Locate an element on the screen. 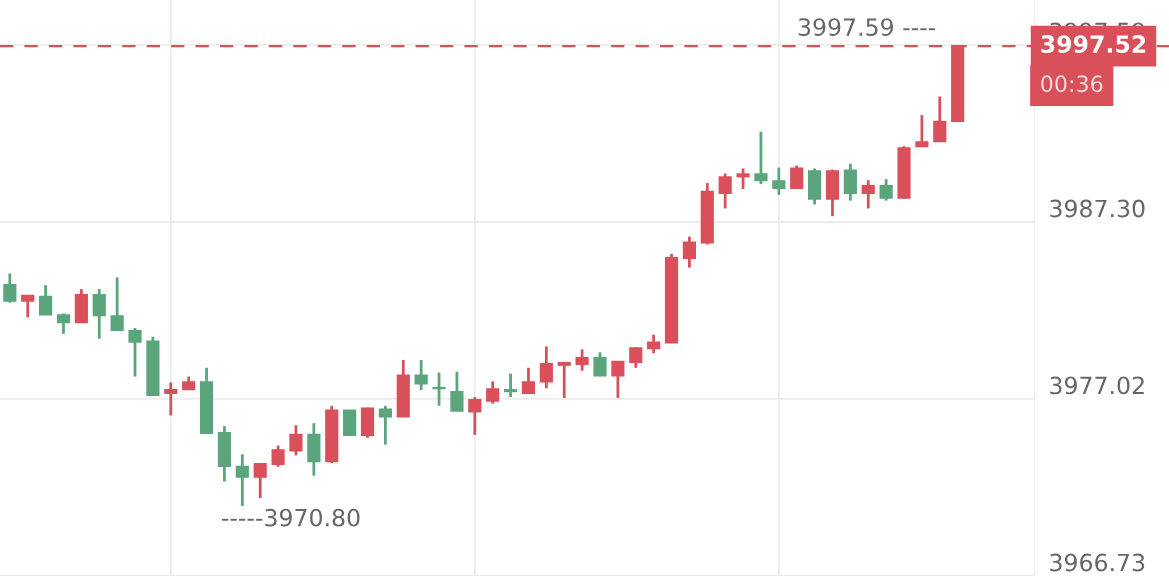  y-tick-label: 3987.30 is located at coordinates (1097, 208).